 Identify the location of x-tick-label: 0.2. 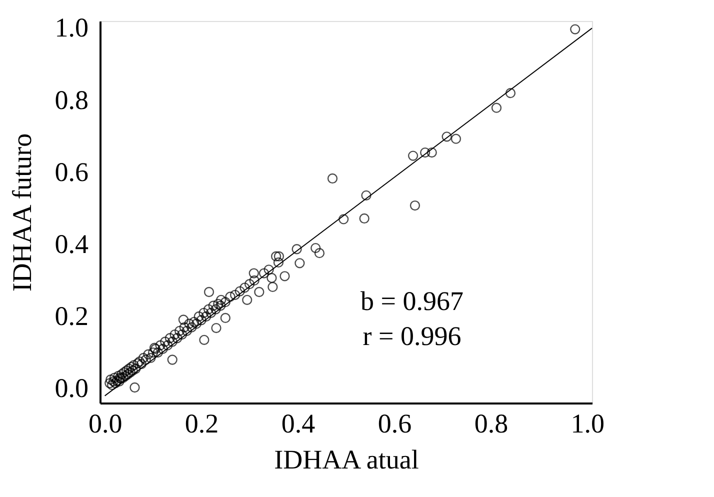
(201, 423).